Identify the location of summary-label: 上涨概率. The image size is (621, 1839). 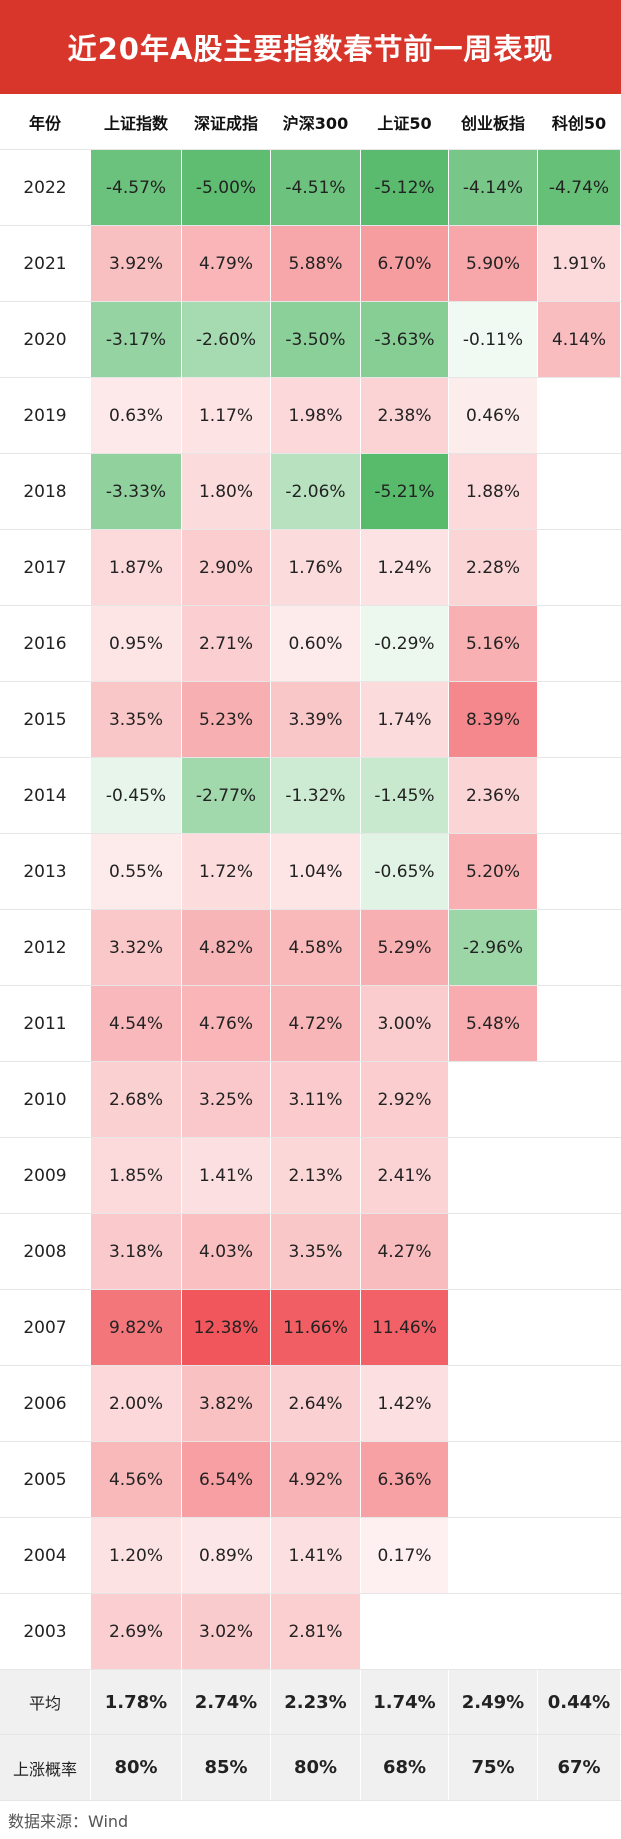
(45, 1767).